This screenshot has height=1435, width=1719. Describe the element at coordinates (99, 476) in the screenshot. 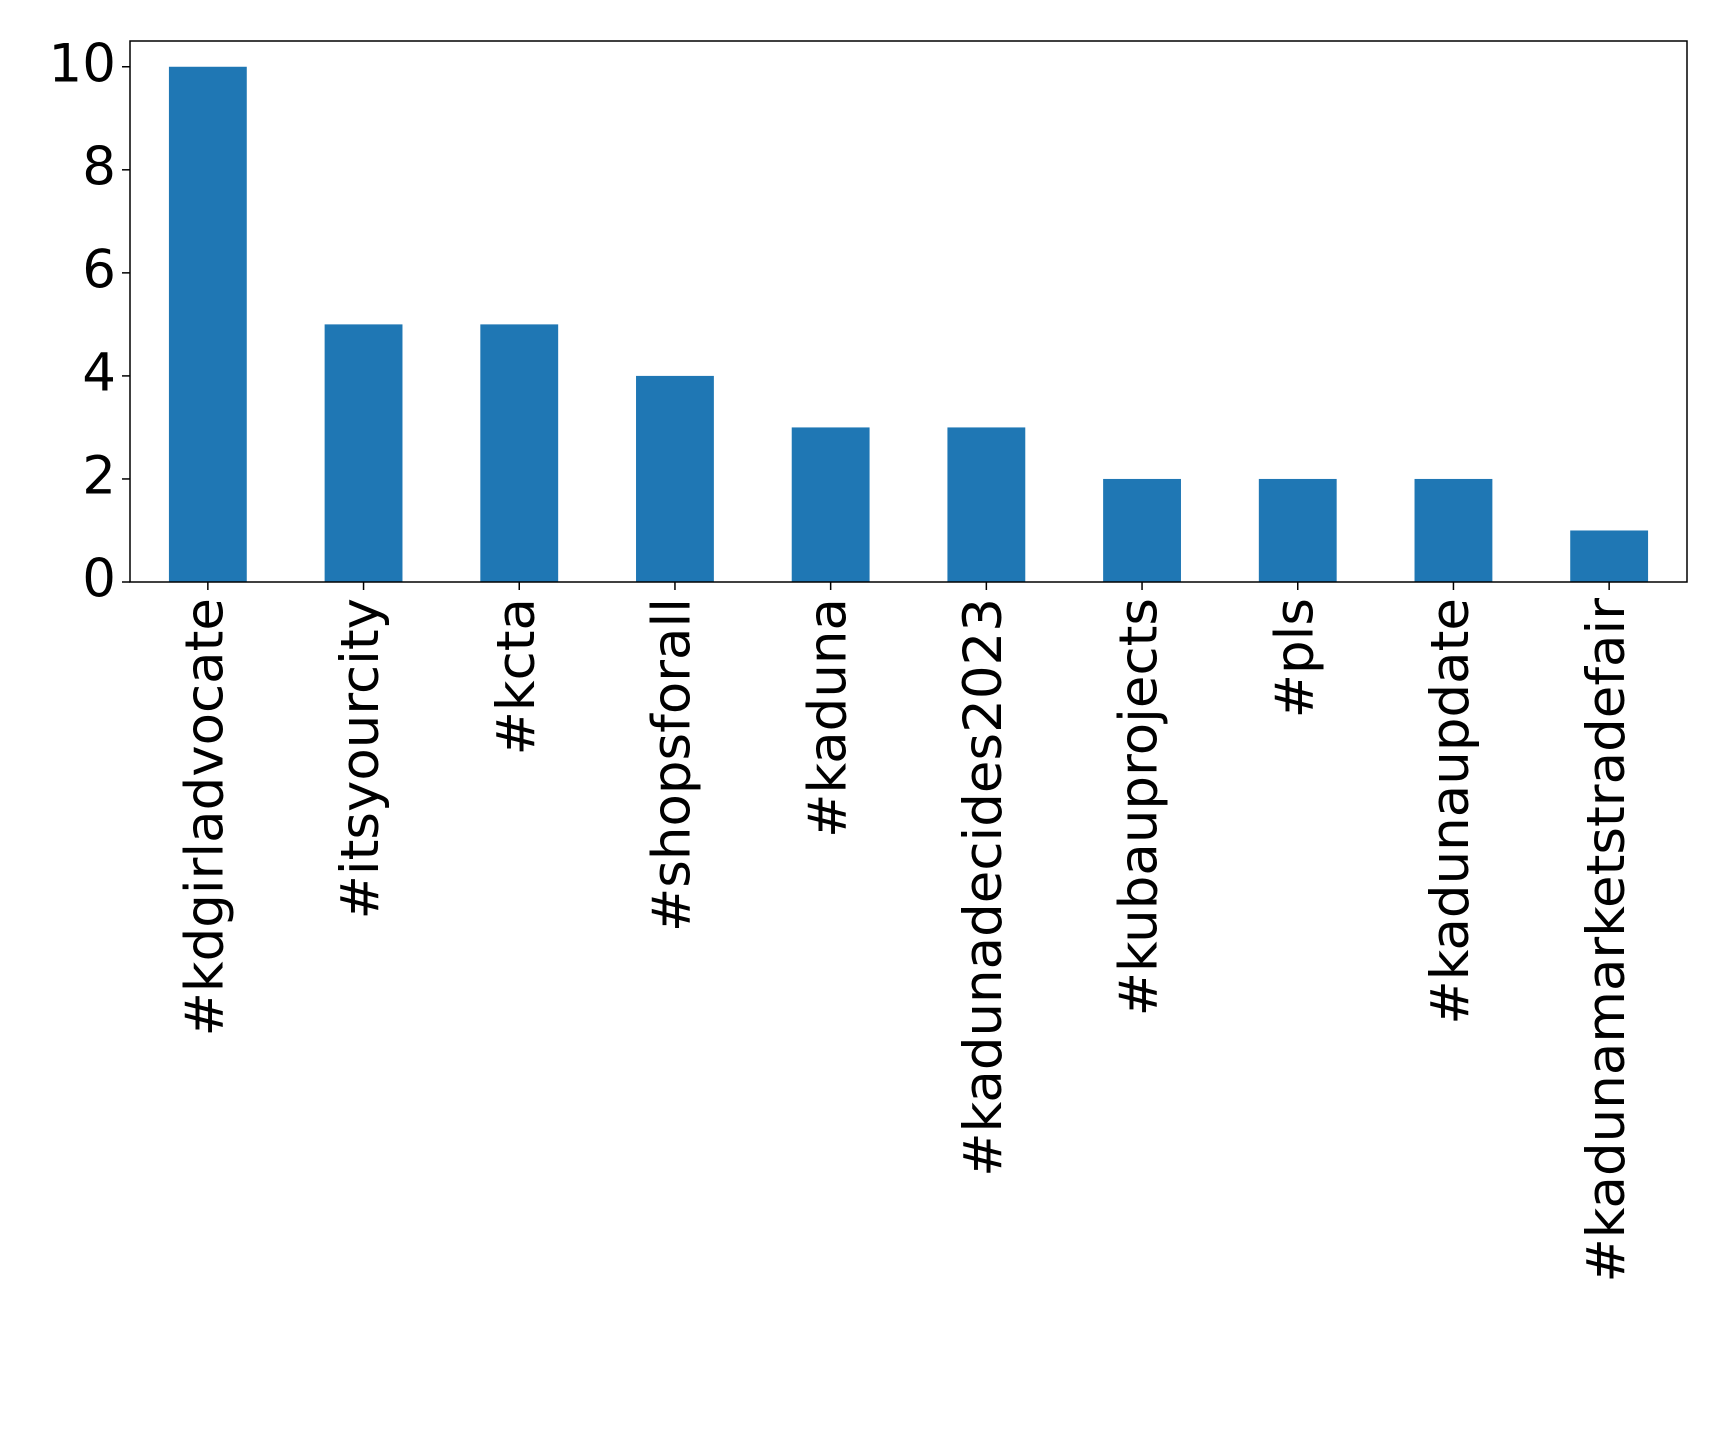

I see `y-tick-label: 2` at that location.